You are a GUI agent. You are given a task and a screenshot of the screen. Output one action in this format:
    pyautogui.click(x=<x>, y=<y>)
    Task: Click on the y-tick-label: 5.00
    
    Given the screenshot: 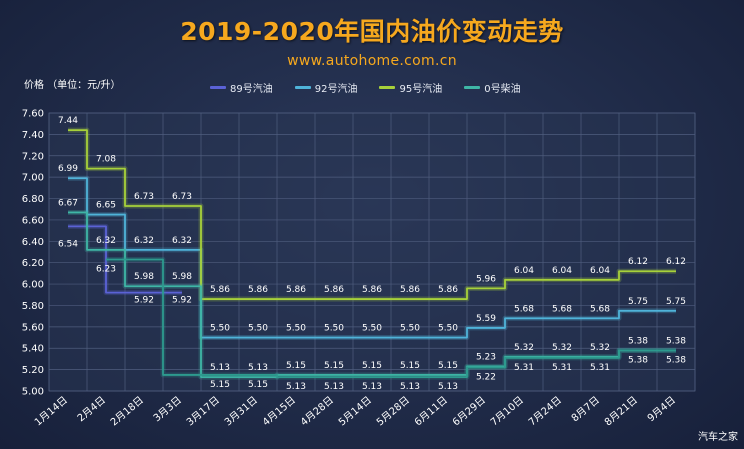 What is the action you would take?
    pyautogui.click(x=33, y=392)
    